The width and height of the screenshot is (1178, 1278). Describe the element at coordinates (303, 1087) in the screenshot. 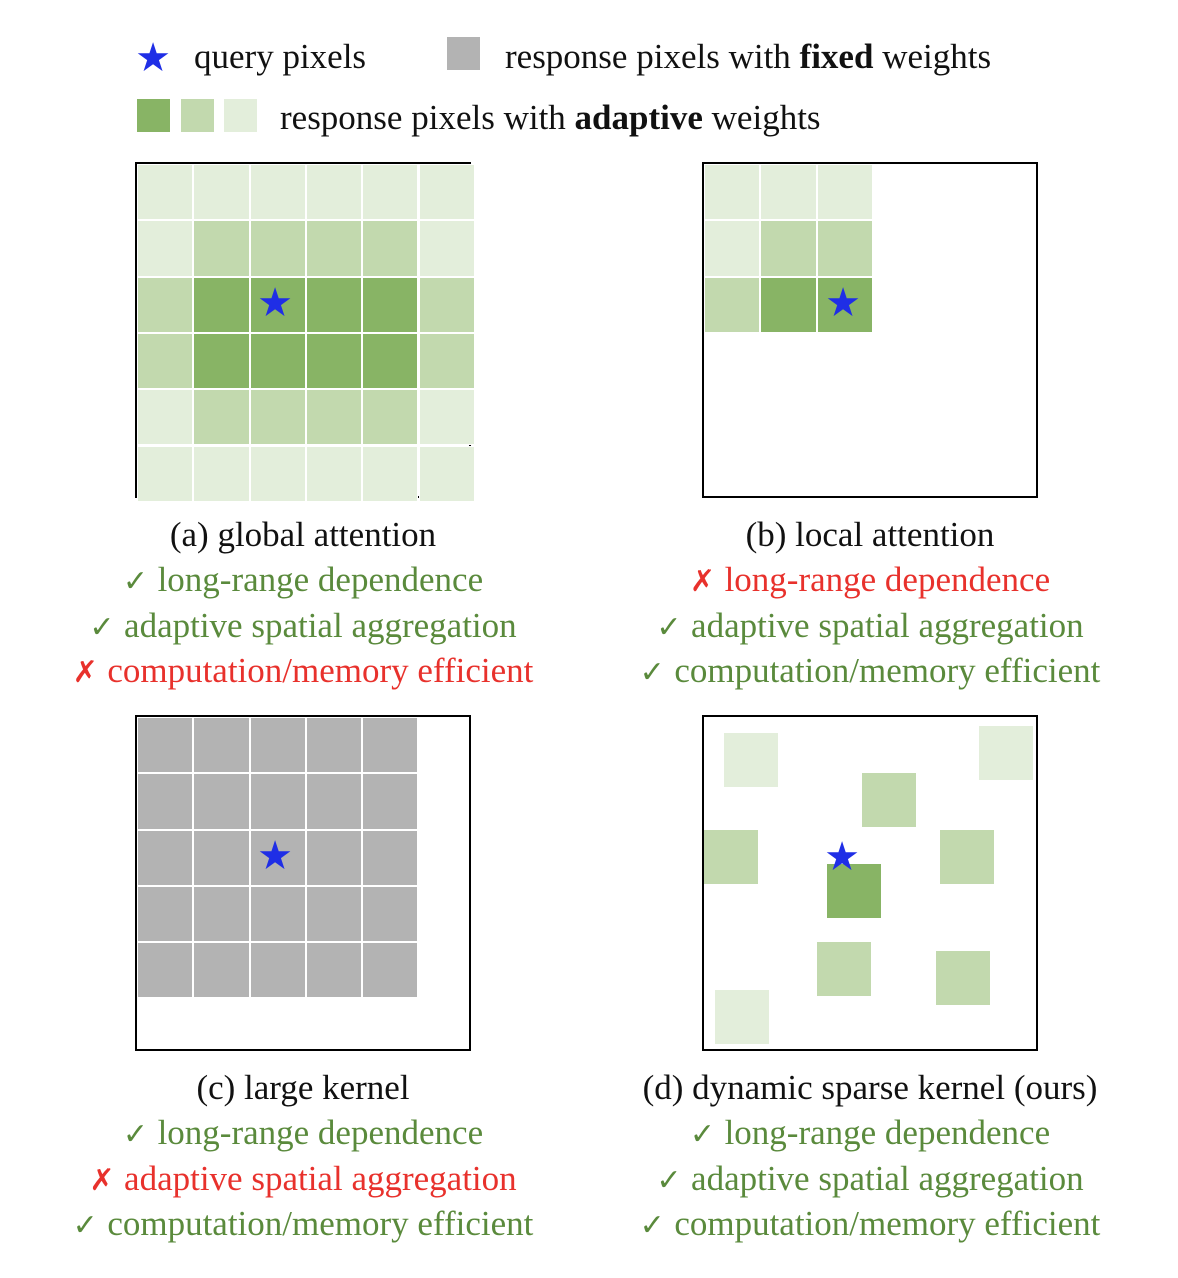

I see `panel-caption: (c) large kernel` at that location.